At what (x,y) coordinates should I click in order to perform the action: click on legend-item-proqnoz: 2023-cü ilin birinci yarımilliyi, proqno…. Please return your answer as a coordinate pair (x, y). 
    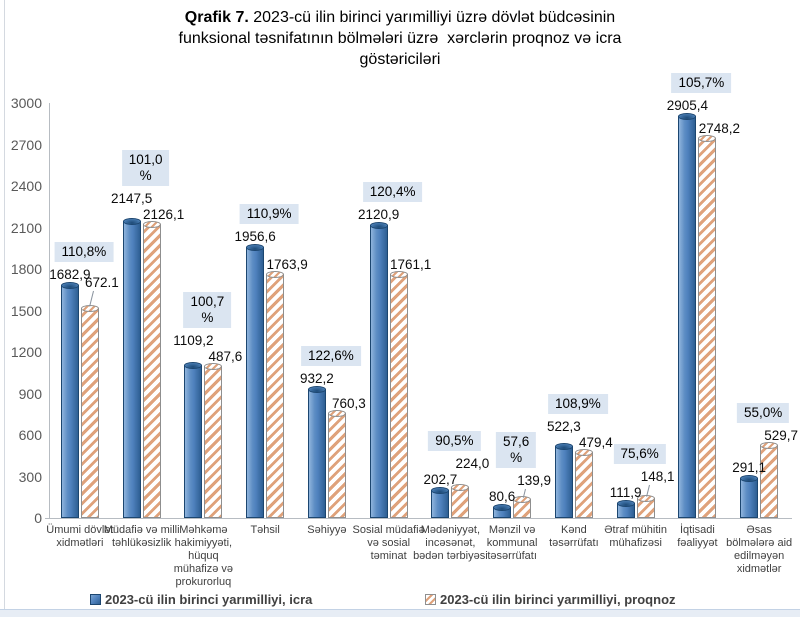
    Looking at the image, I should click on (550, 599).